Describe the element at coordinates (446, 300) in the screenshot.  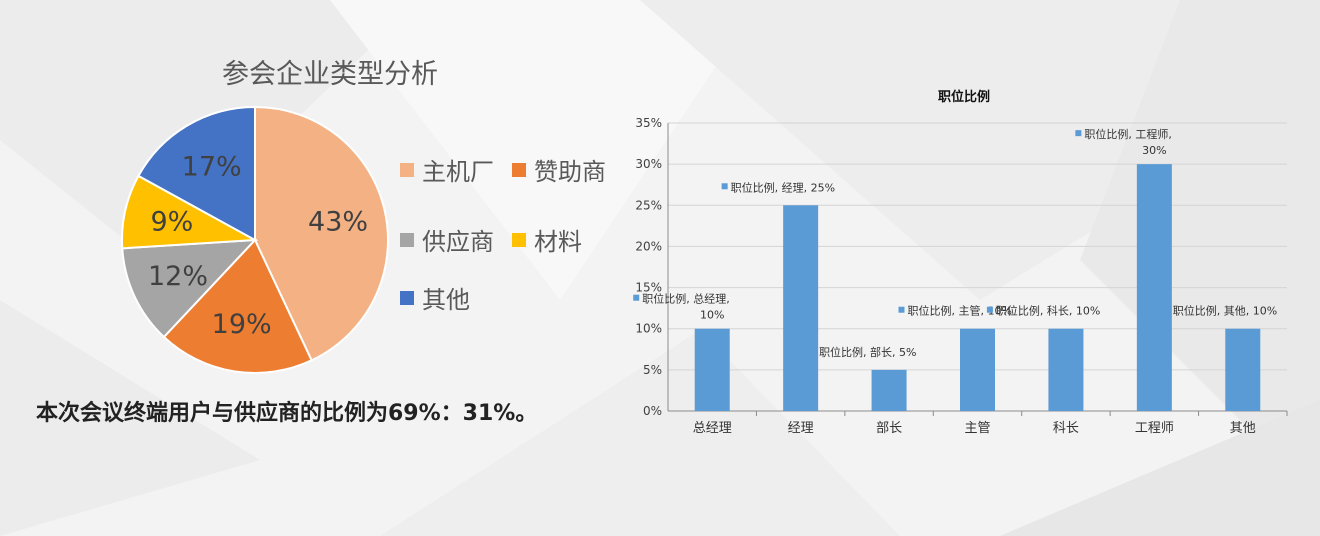
I see `legend-label: 其他` at that location.